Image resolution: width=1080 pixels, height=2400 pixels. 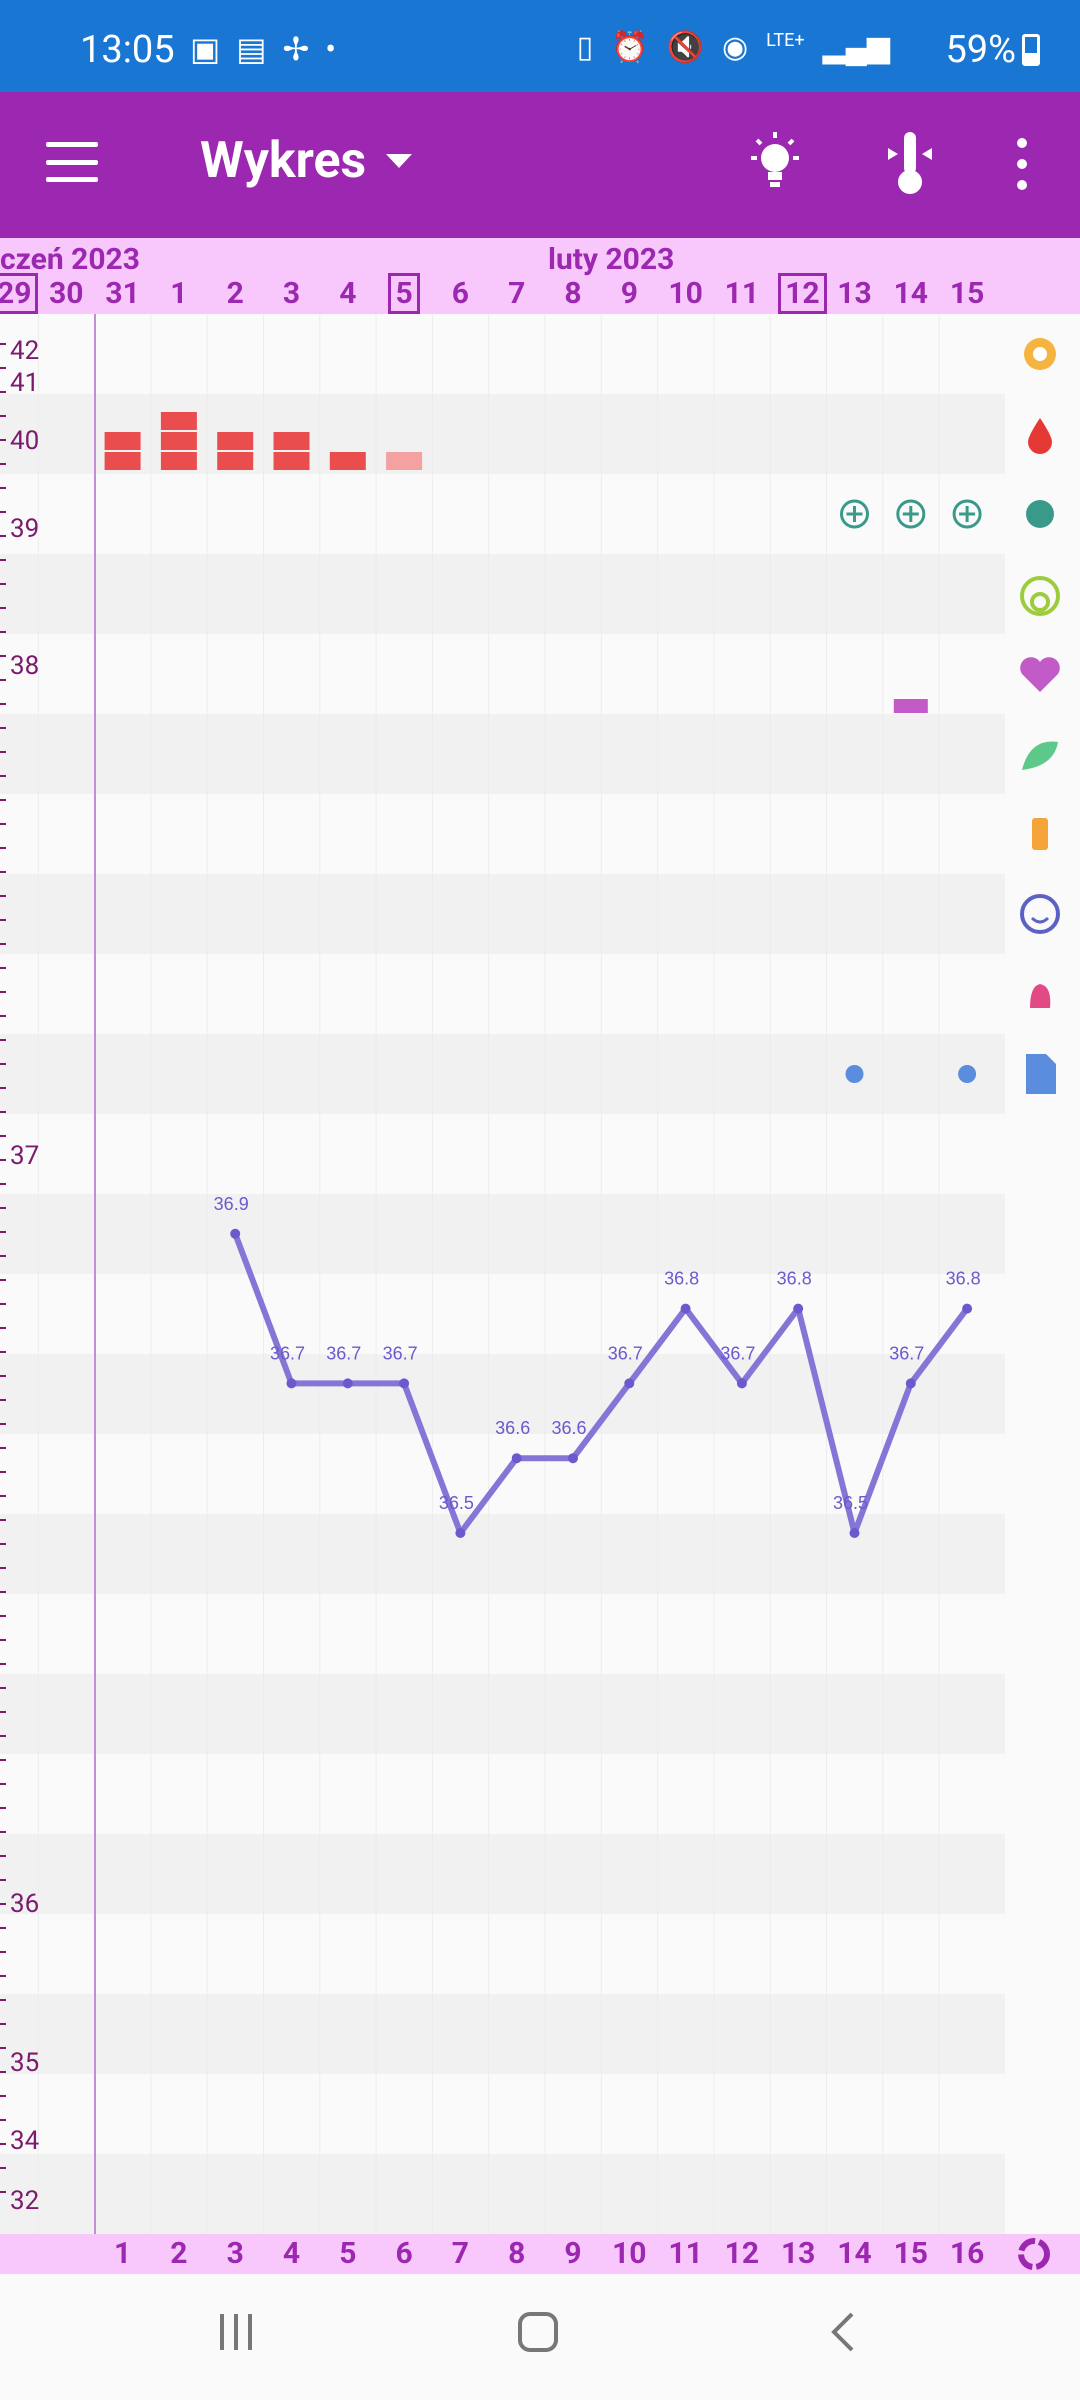 What do you see at coordinates (685, 2253) in the screenshot?
I see `cycle-day-label: 11` at bounding box center [685, 2253].